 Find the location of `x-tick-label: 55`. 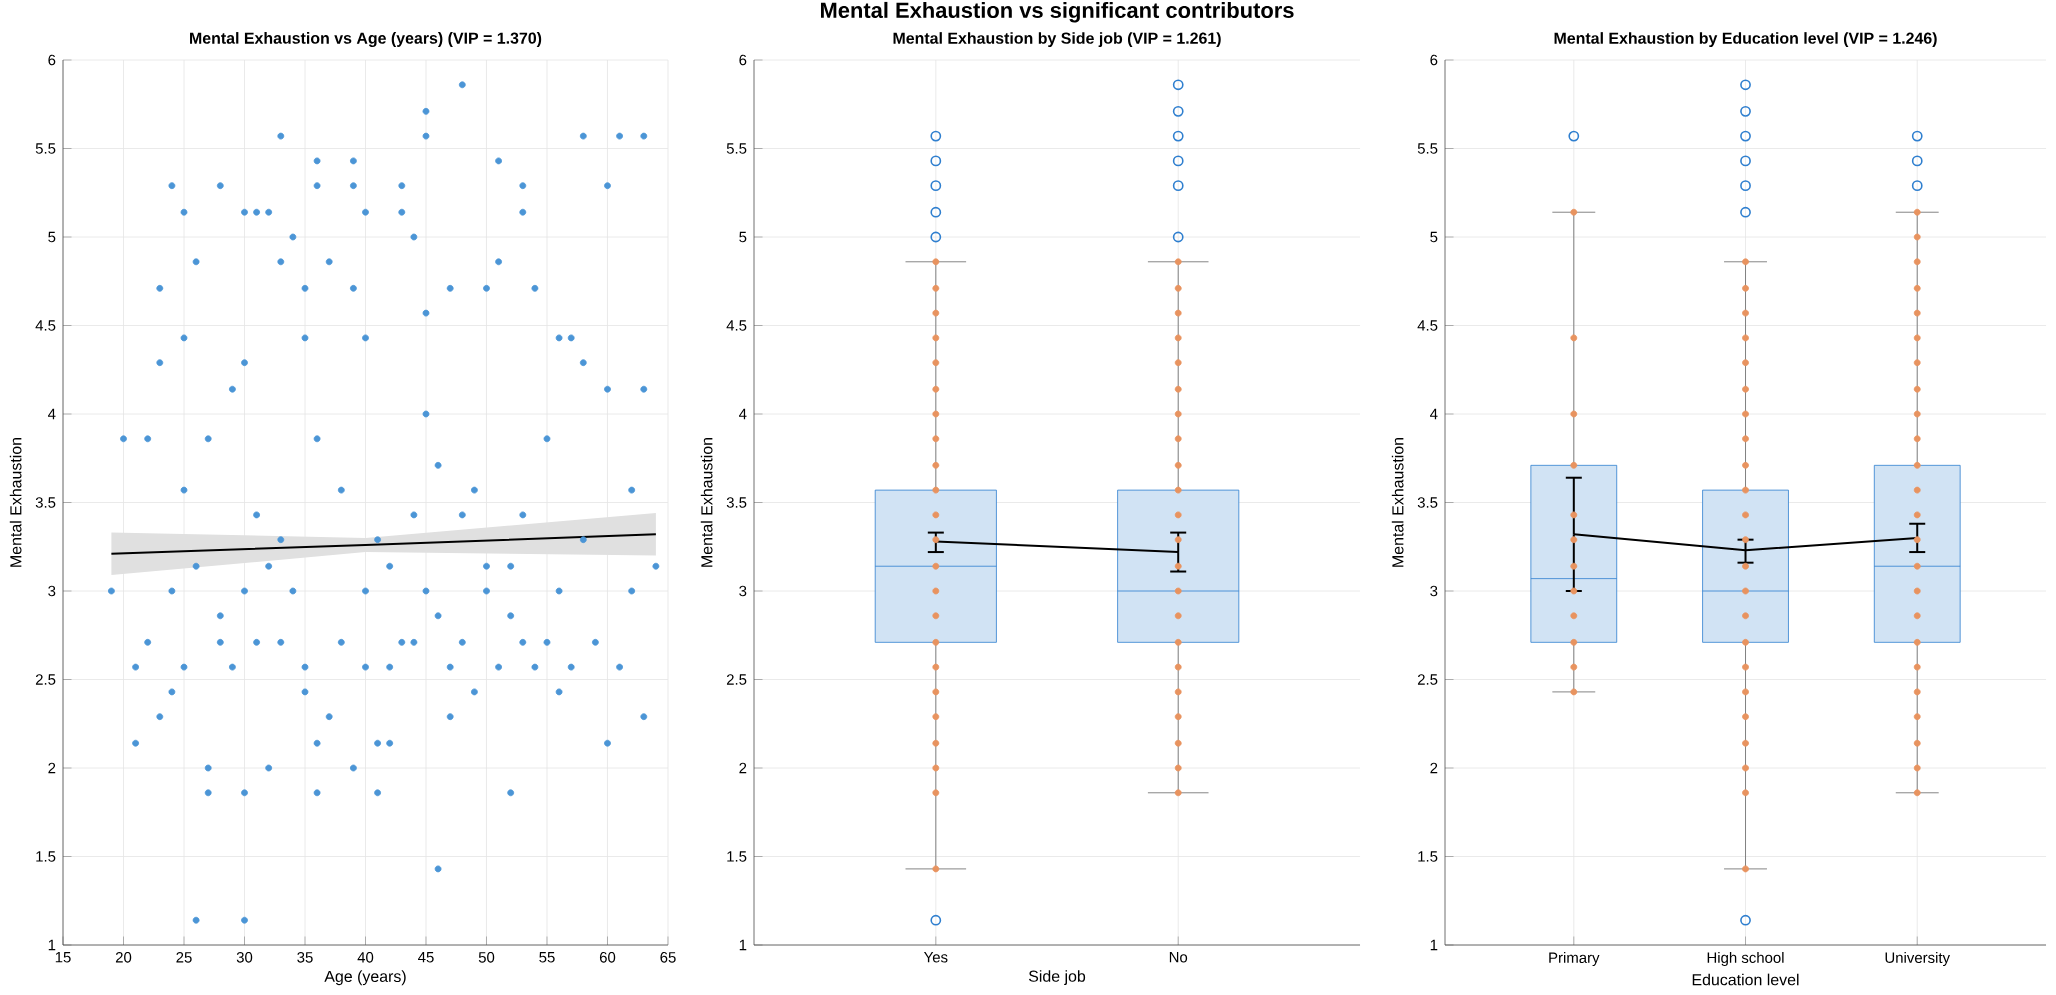

x-tick-label: 55 is located at coordinates (547, 957).